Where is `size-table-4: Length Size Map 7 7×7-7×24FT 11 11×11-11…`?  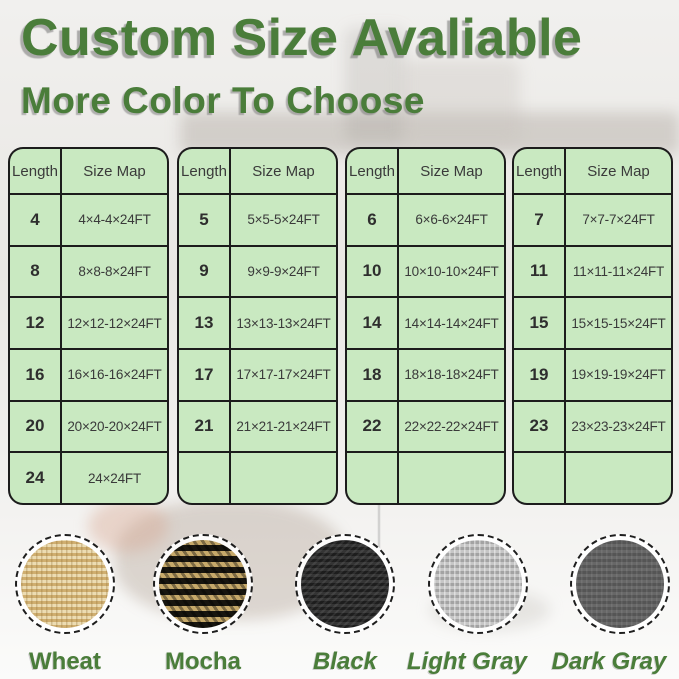
size-table-4: Length Size Map 7 7×7-7×24FT 11 11×11-11… is located at coordinates (592, 326).